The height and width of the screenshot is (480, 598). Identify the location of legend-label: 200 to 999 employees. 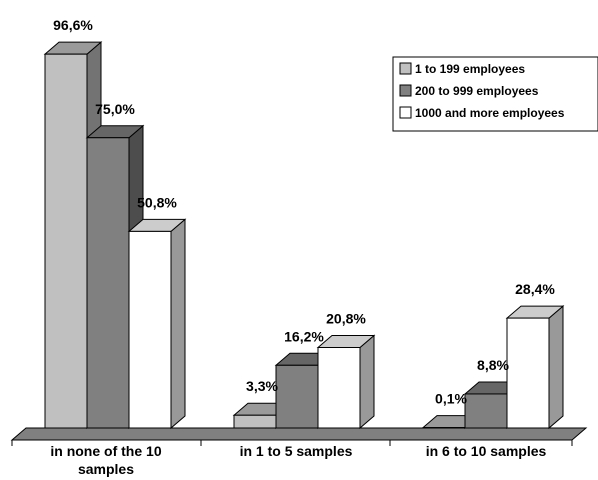
(477, 91).